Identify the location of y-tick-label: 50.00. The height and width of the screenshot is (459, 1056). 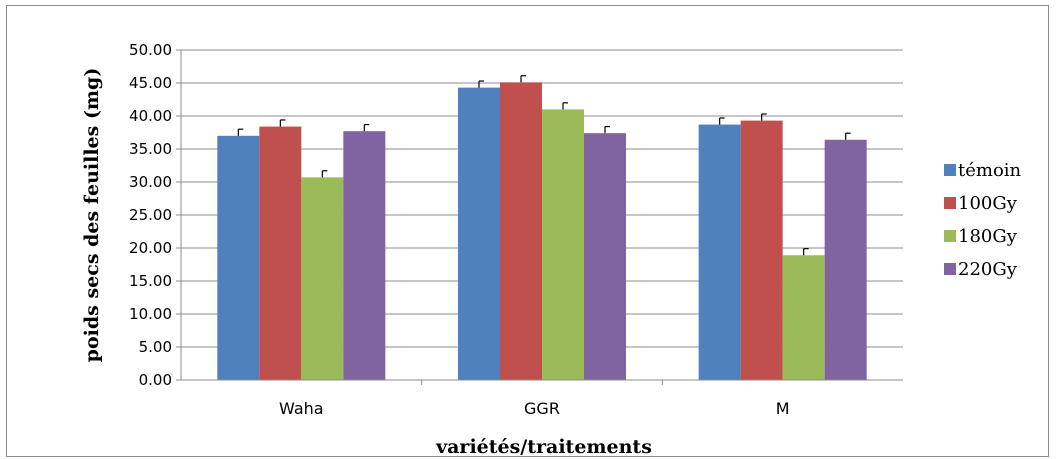
(150, 50).